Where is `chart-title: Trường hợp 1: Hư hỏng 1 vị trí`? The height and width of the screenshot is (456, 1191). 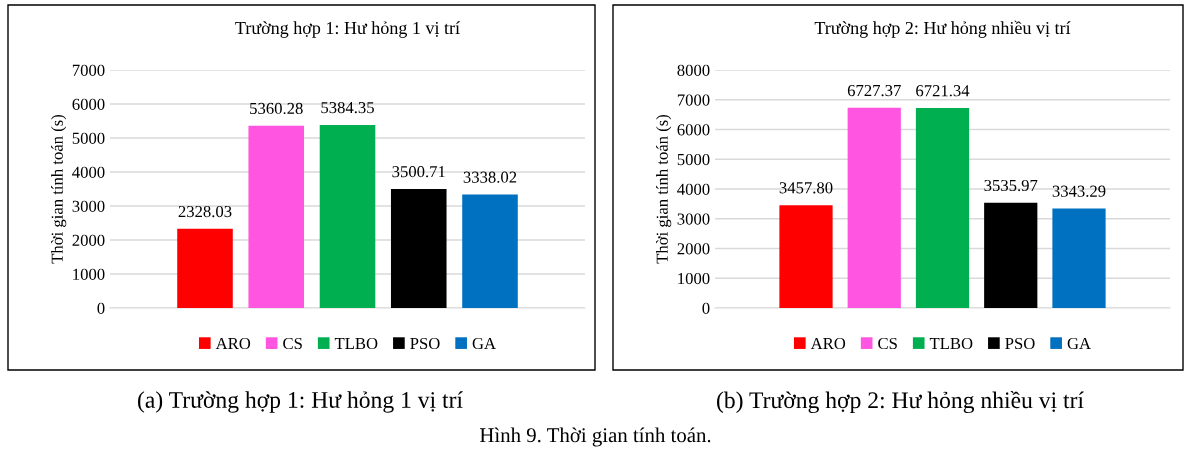 chart-title: Trường hợp 1: Hư hỏng 1 vị trí is located at coordinates (347, 29).